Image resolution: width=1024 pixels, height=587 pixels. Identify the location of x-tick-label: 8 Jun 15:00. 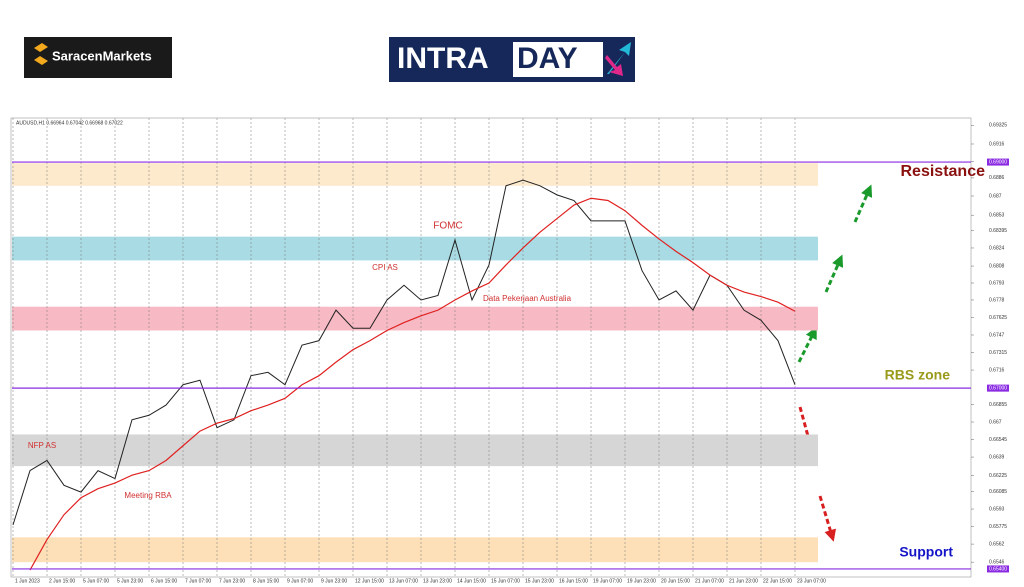
(266, 581).